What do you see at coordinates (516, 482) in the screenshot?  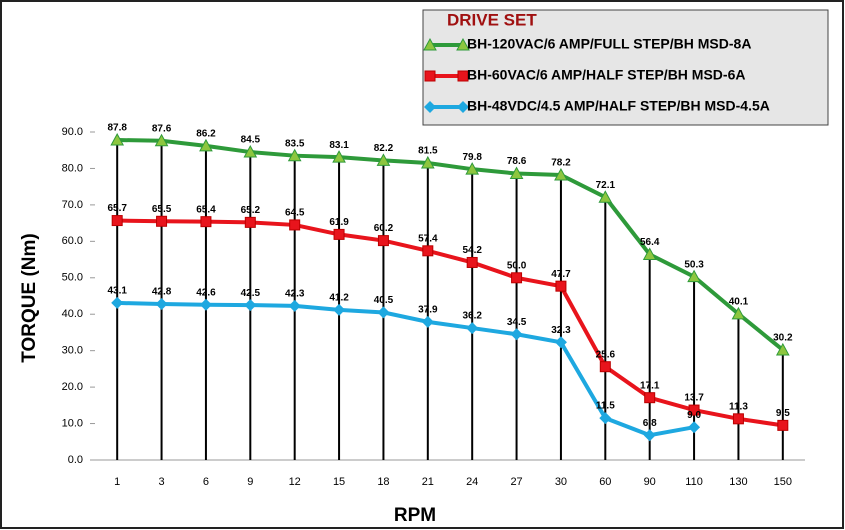 I see `x-tick-label: 27` at bounding box center [516, 482].